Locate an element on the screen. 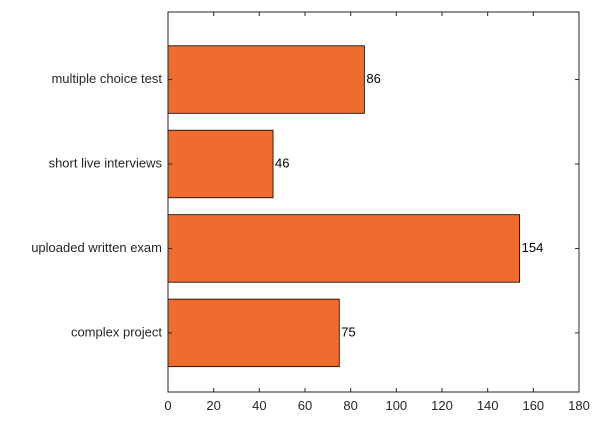 The width and height of the screenshot is (597, 422). x-tick-label: 180 is located at coordinates (579, 405).